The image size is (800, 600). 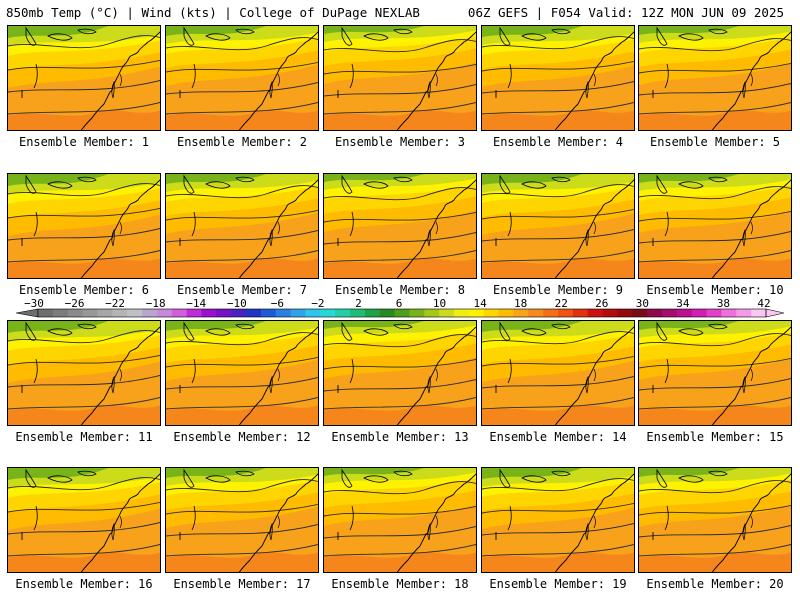 I want to click on colorbar-tick-label: −26, so click(x=75, y=303).